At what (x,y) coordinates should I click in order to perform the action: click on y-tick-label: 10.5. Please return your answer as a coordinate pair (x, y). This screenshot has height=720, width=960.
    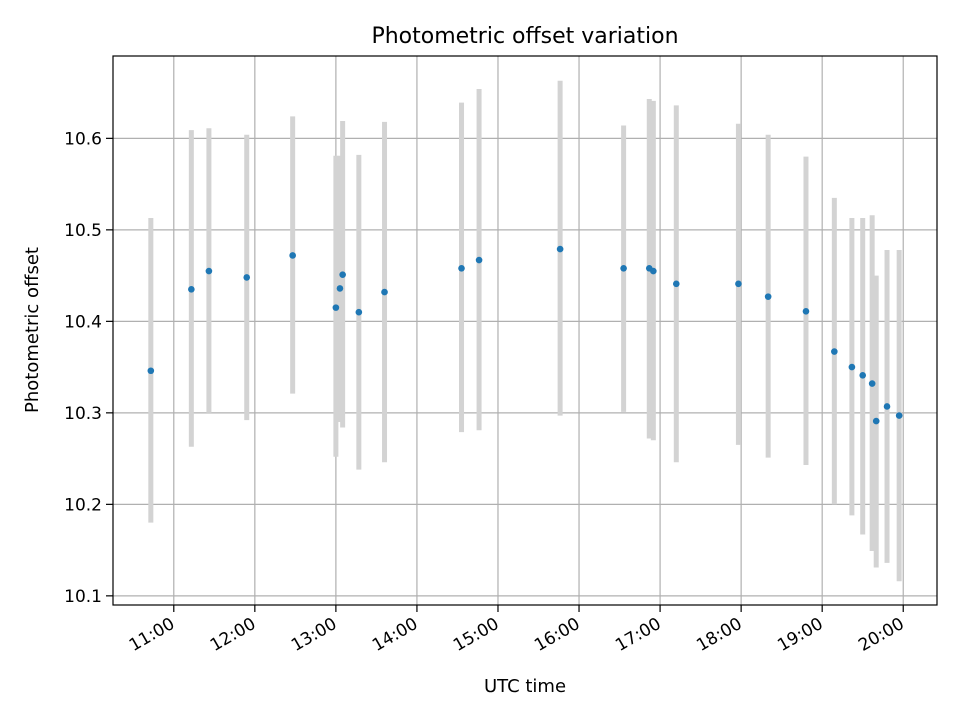
    Looking at the image, I should click on (83, 231).